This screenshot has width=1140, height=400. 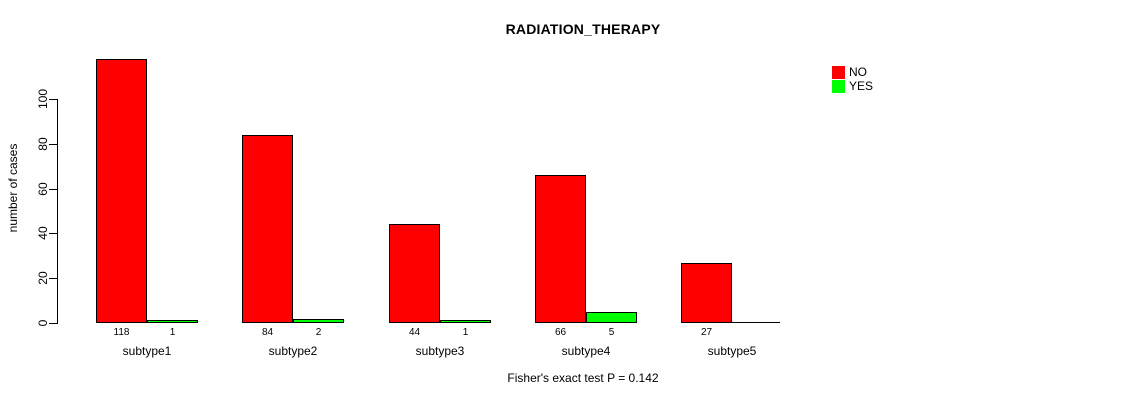 What do you see at coordinates (465, 321) in the screenshot?
I see `bar-yes-subtype3` at bounding box center [465, 321].